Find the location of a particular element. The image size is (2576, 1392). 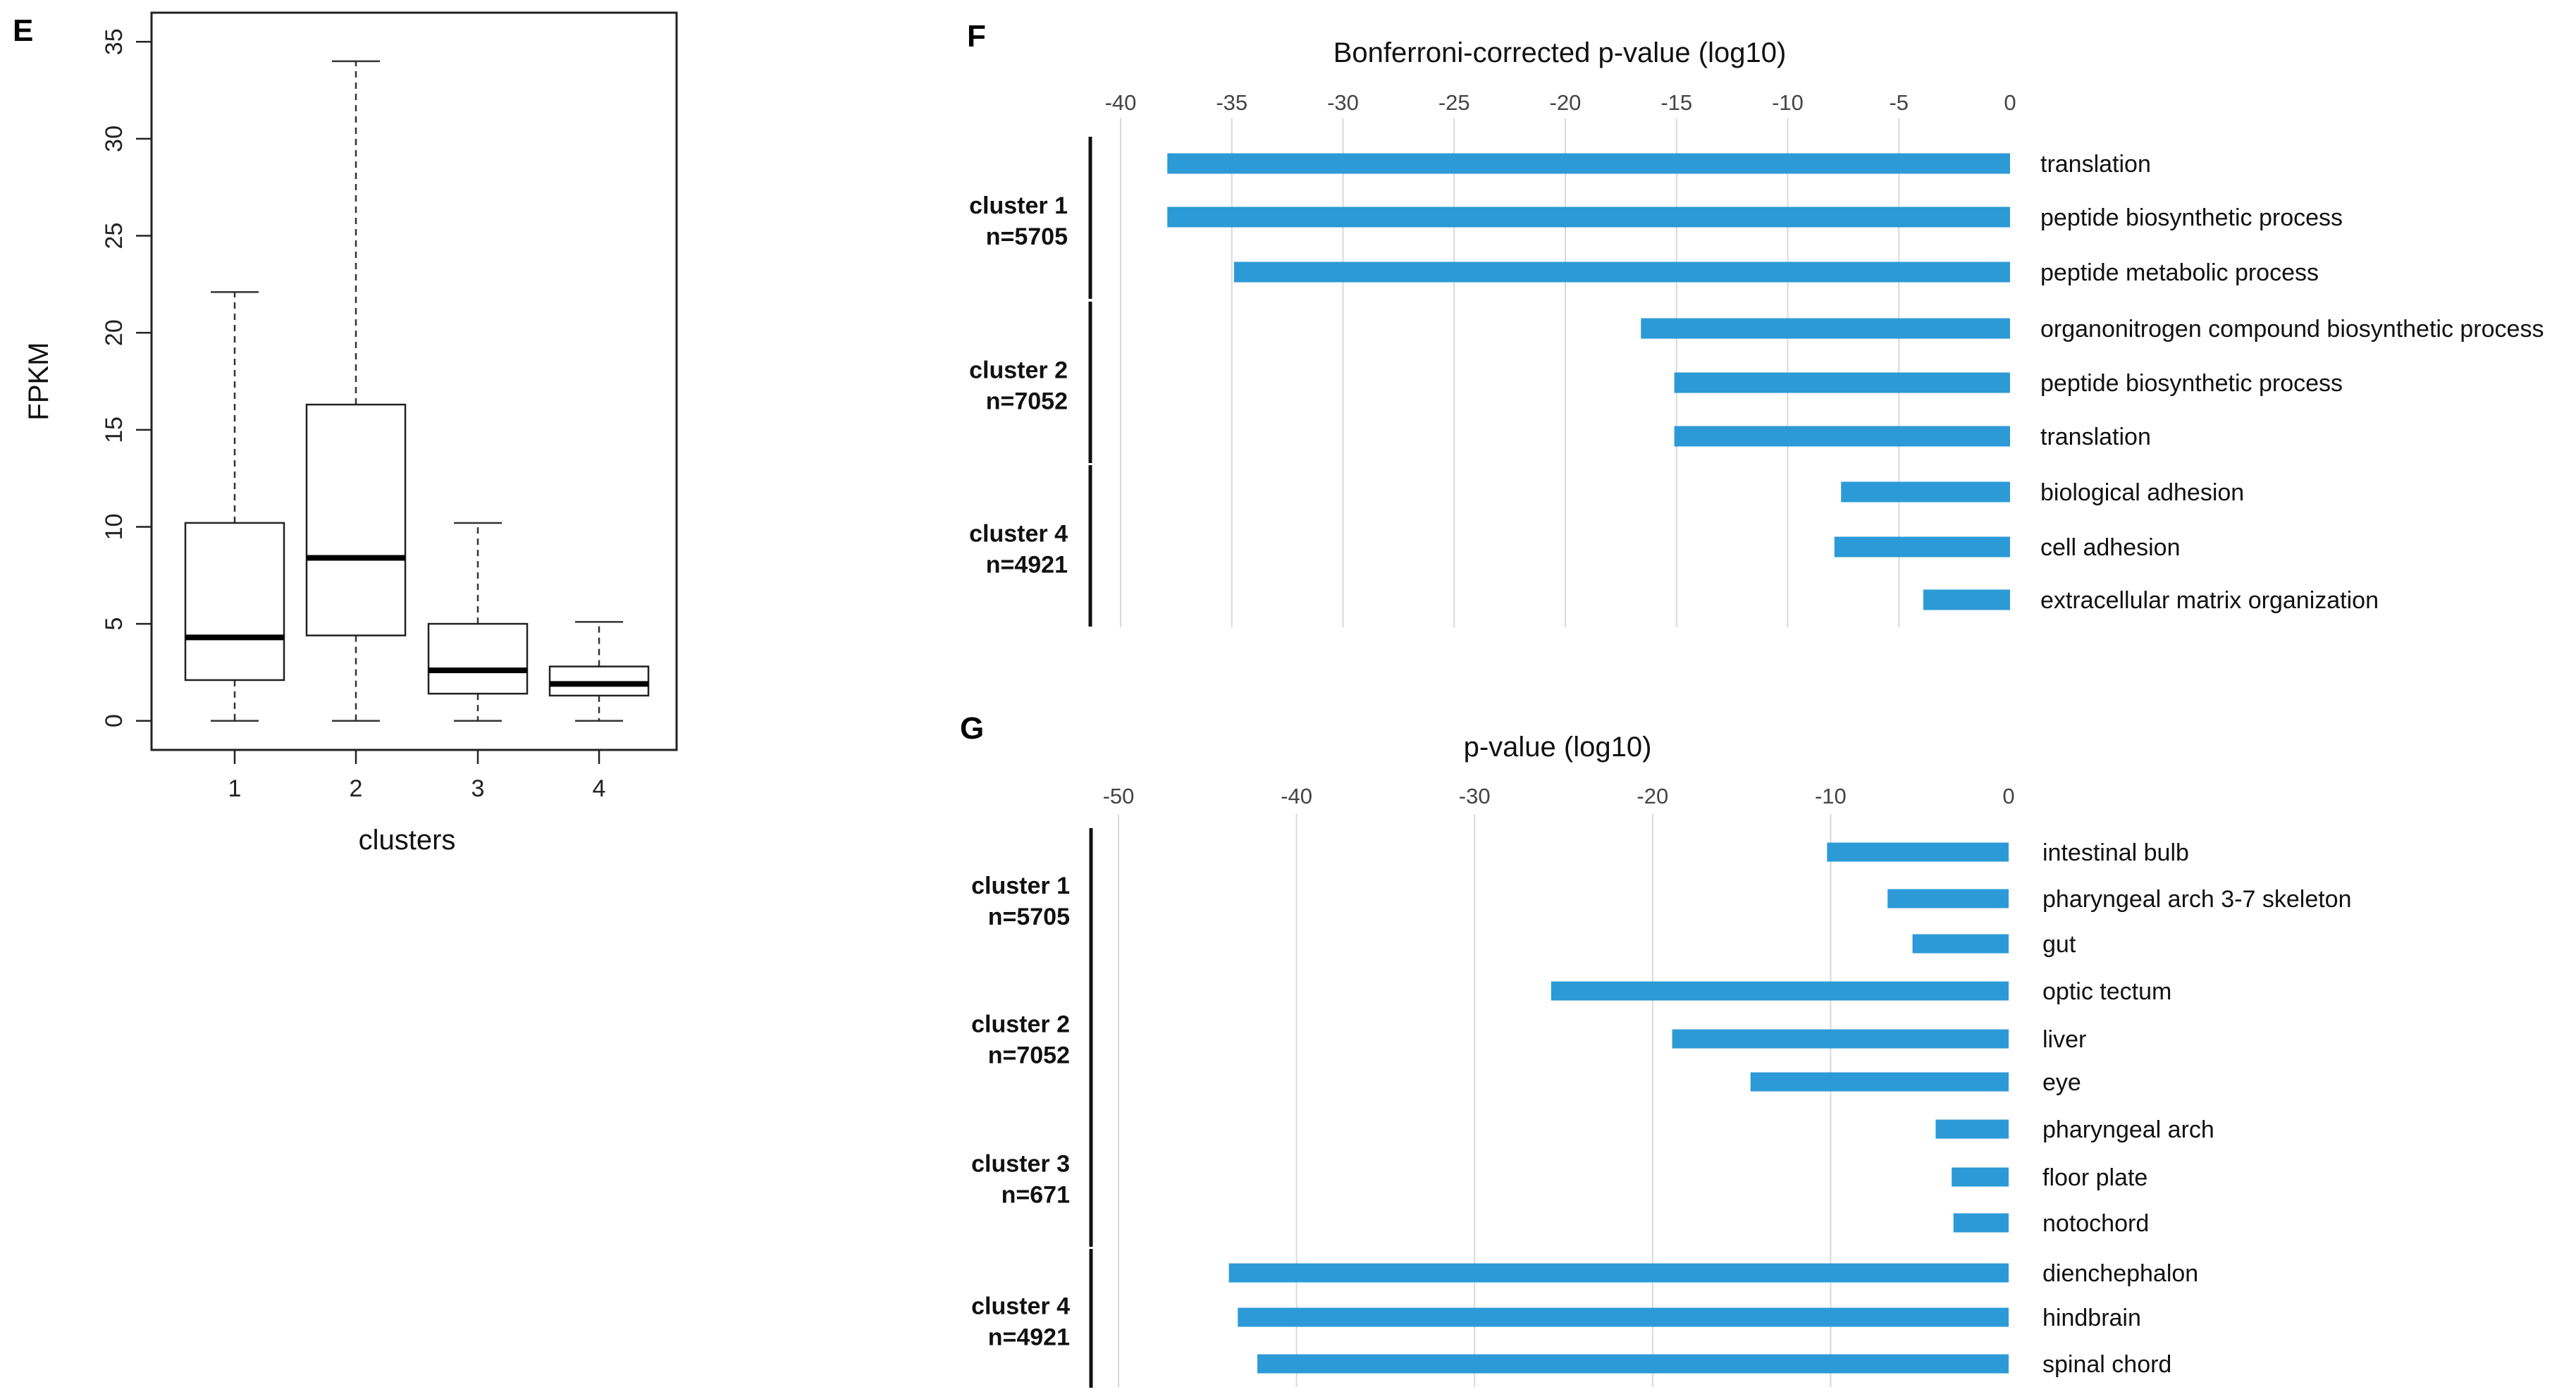

term-label: liver is located at coordinates (2064, 1039).